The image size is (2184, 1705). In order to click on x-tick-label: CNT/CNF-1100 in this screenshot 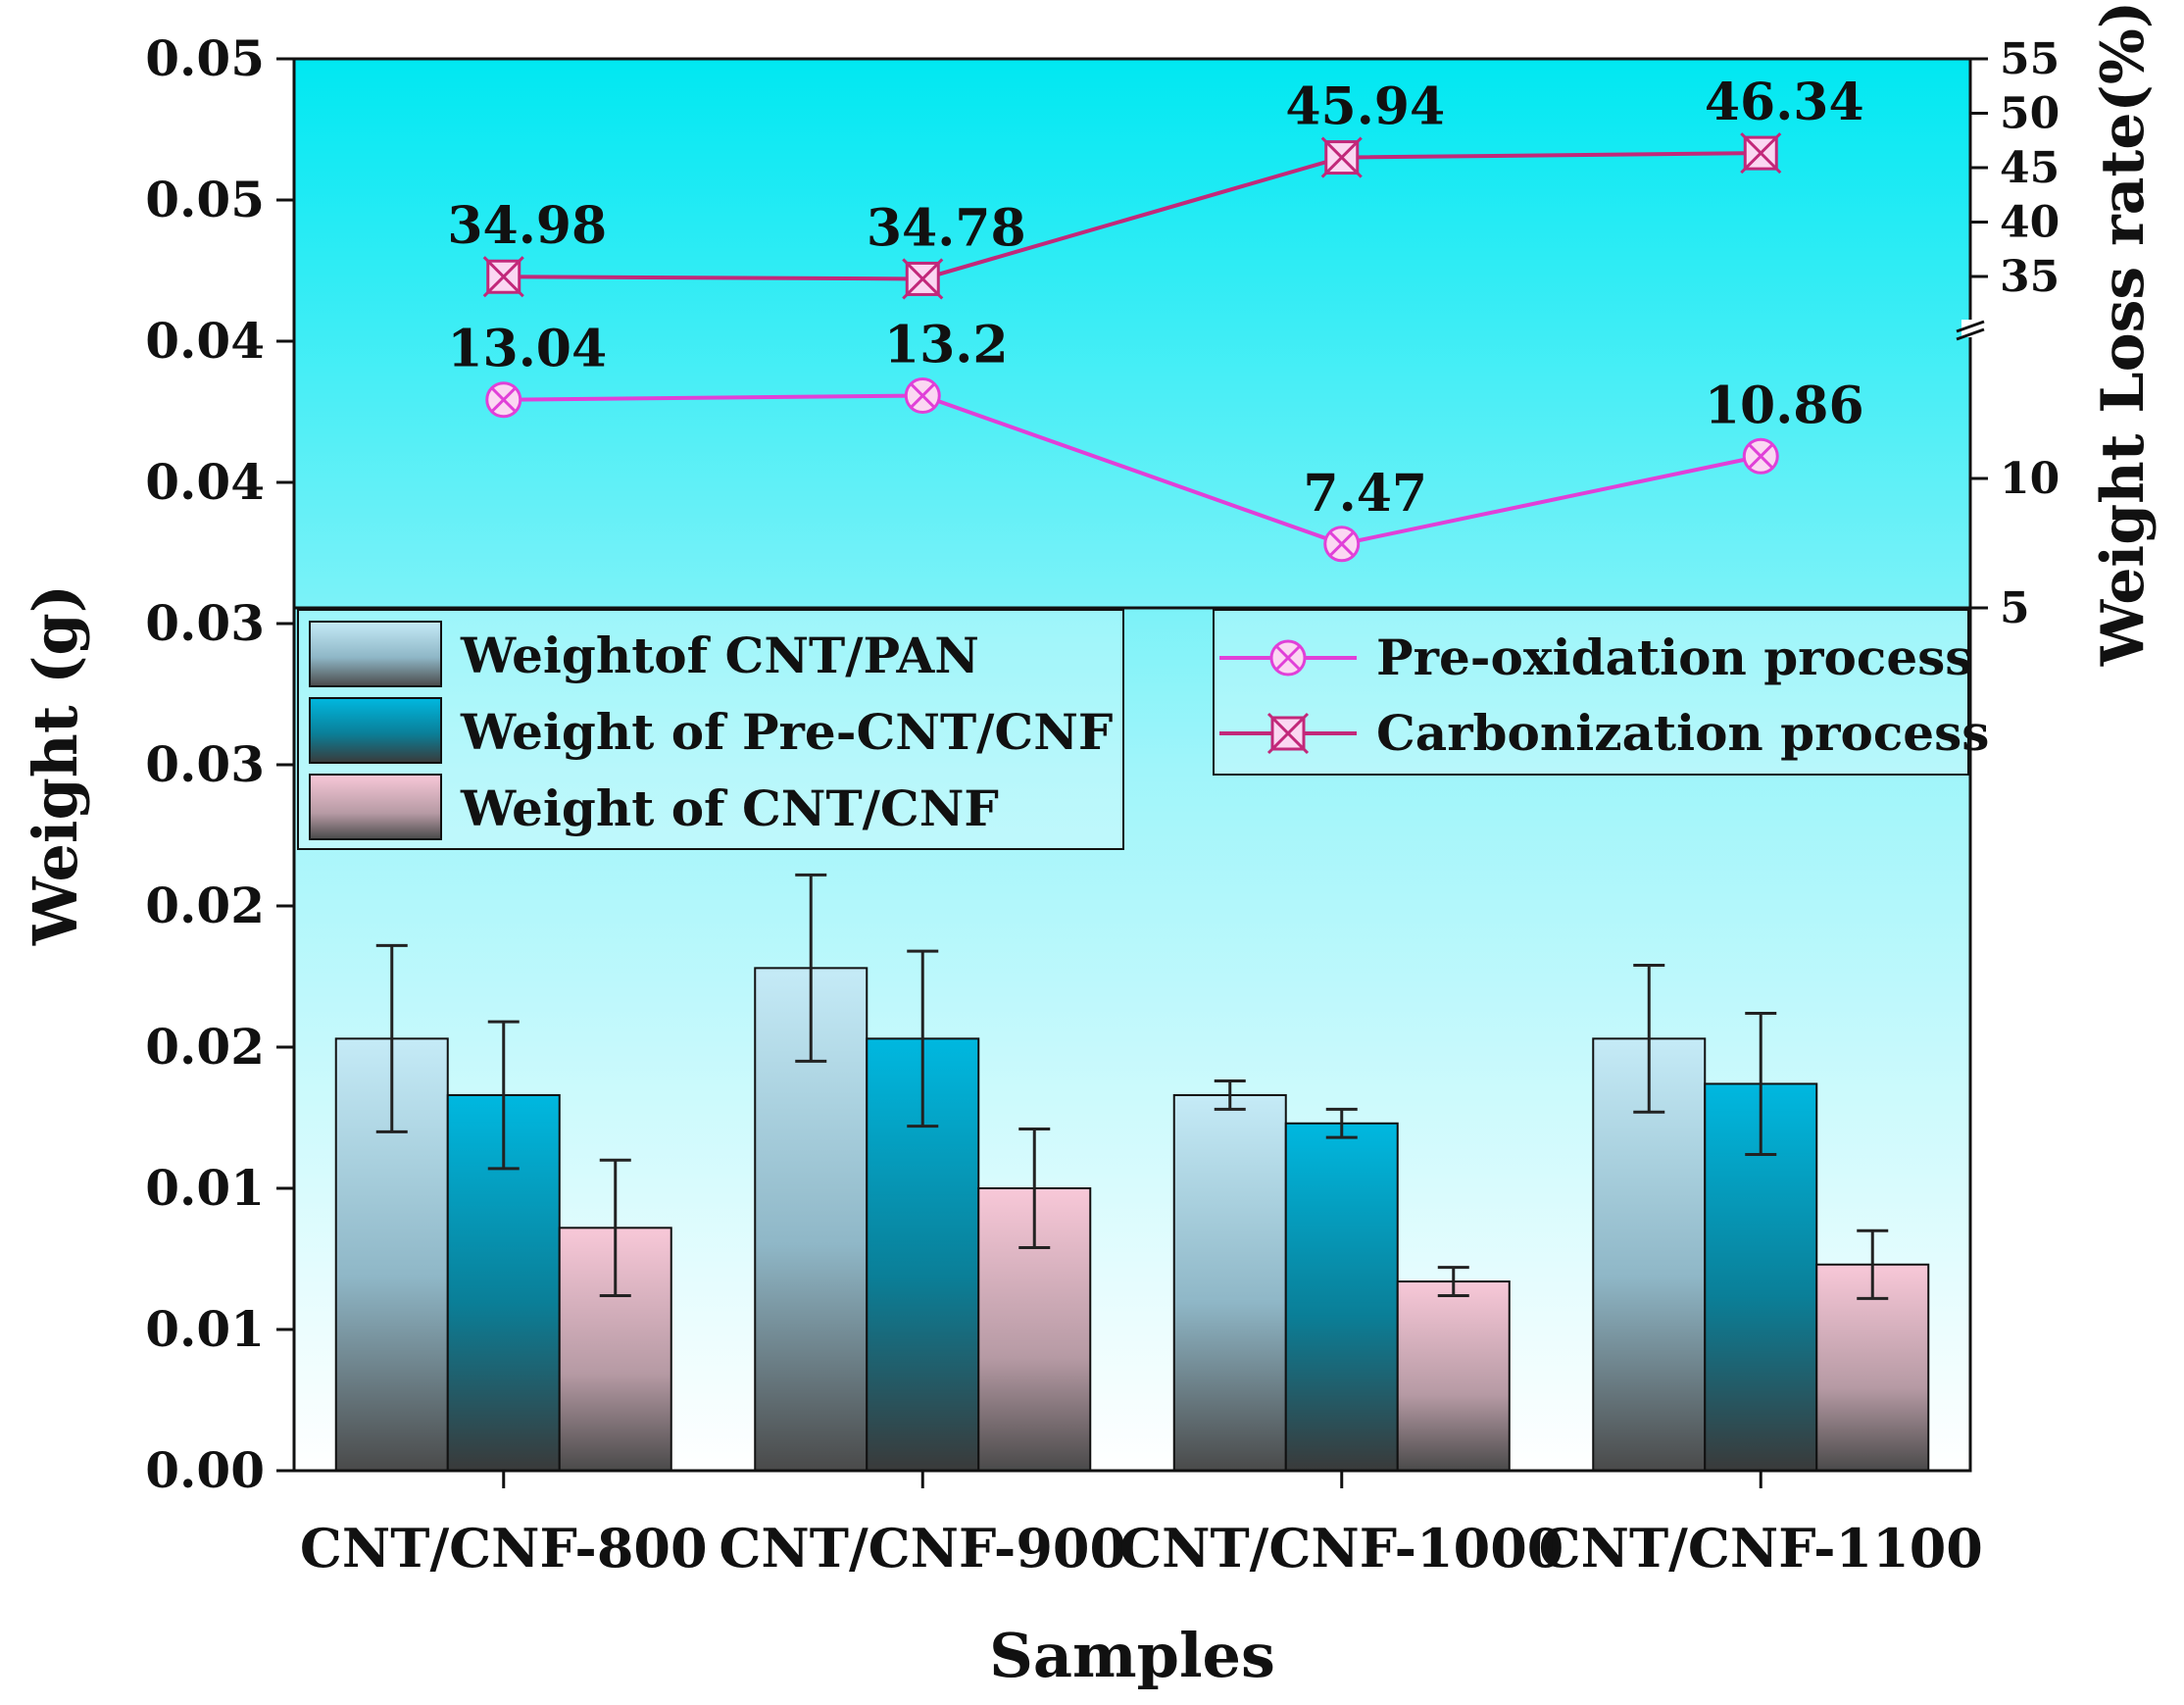, I will do `click(1761, 1549)`.